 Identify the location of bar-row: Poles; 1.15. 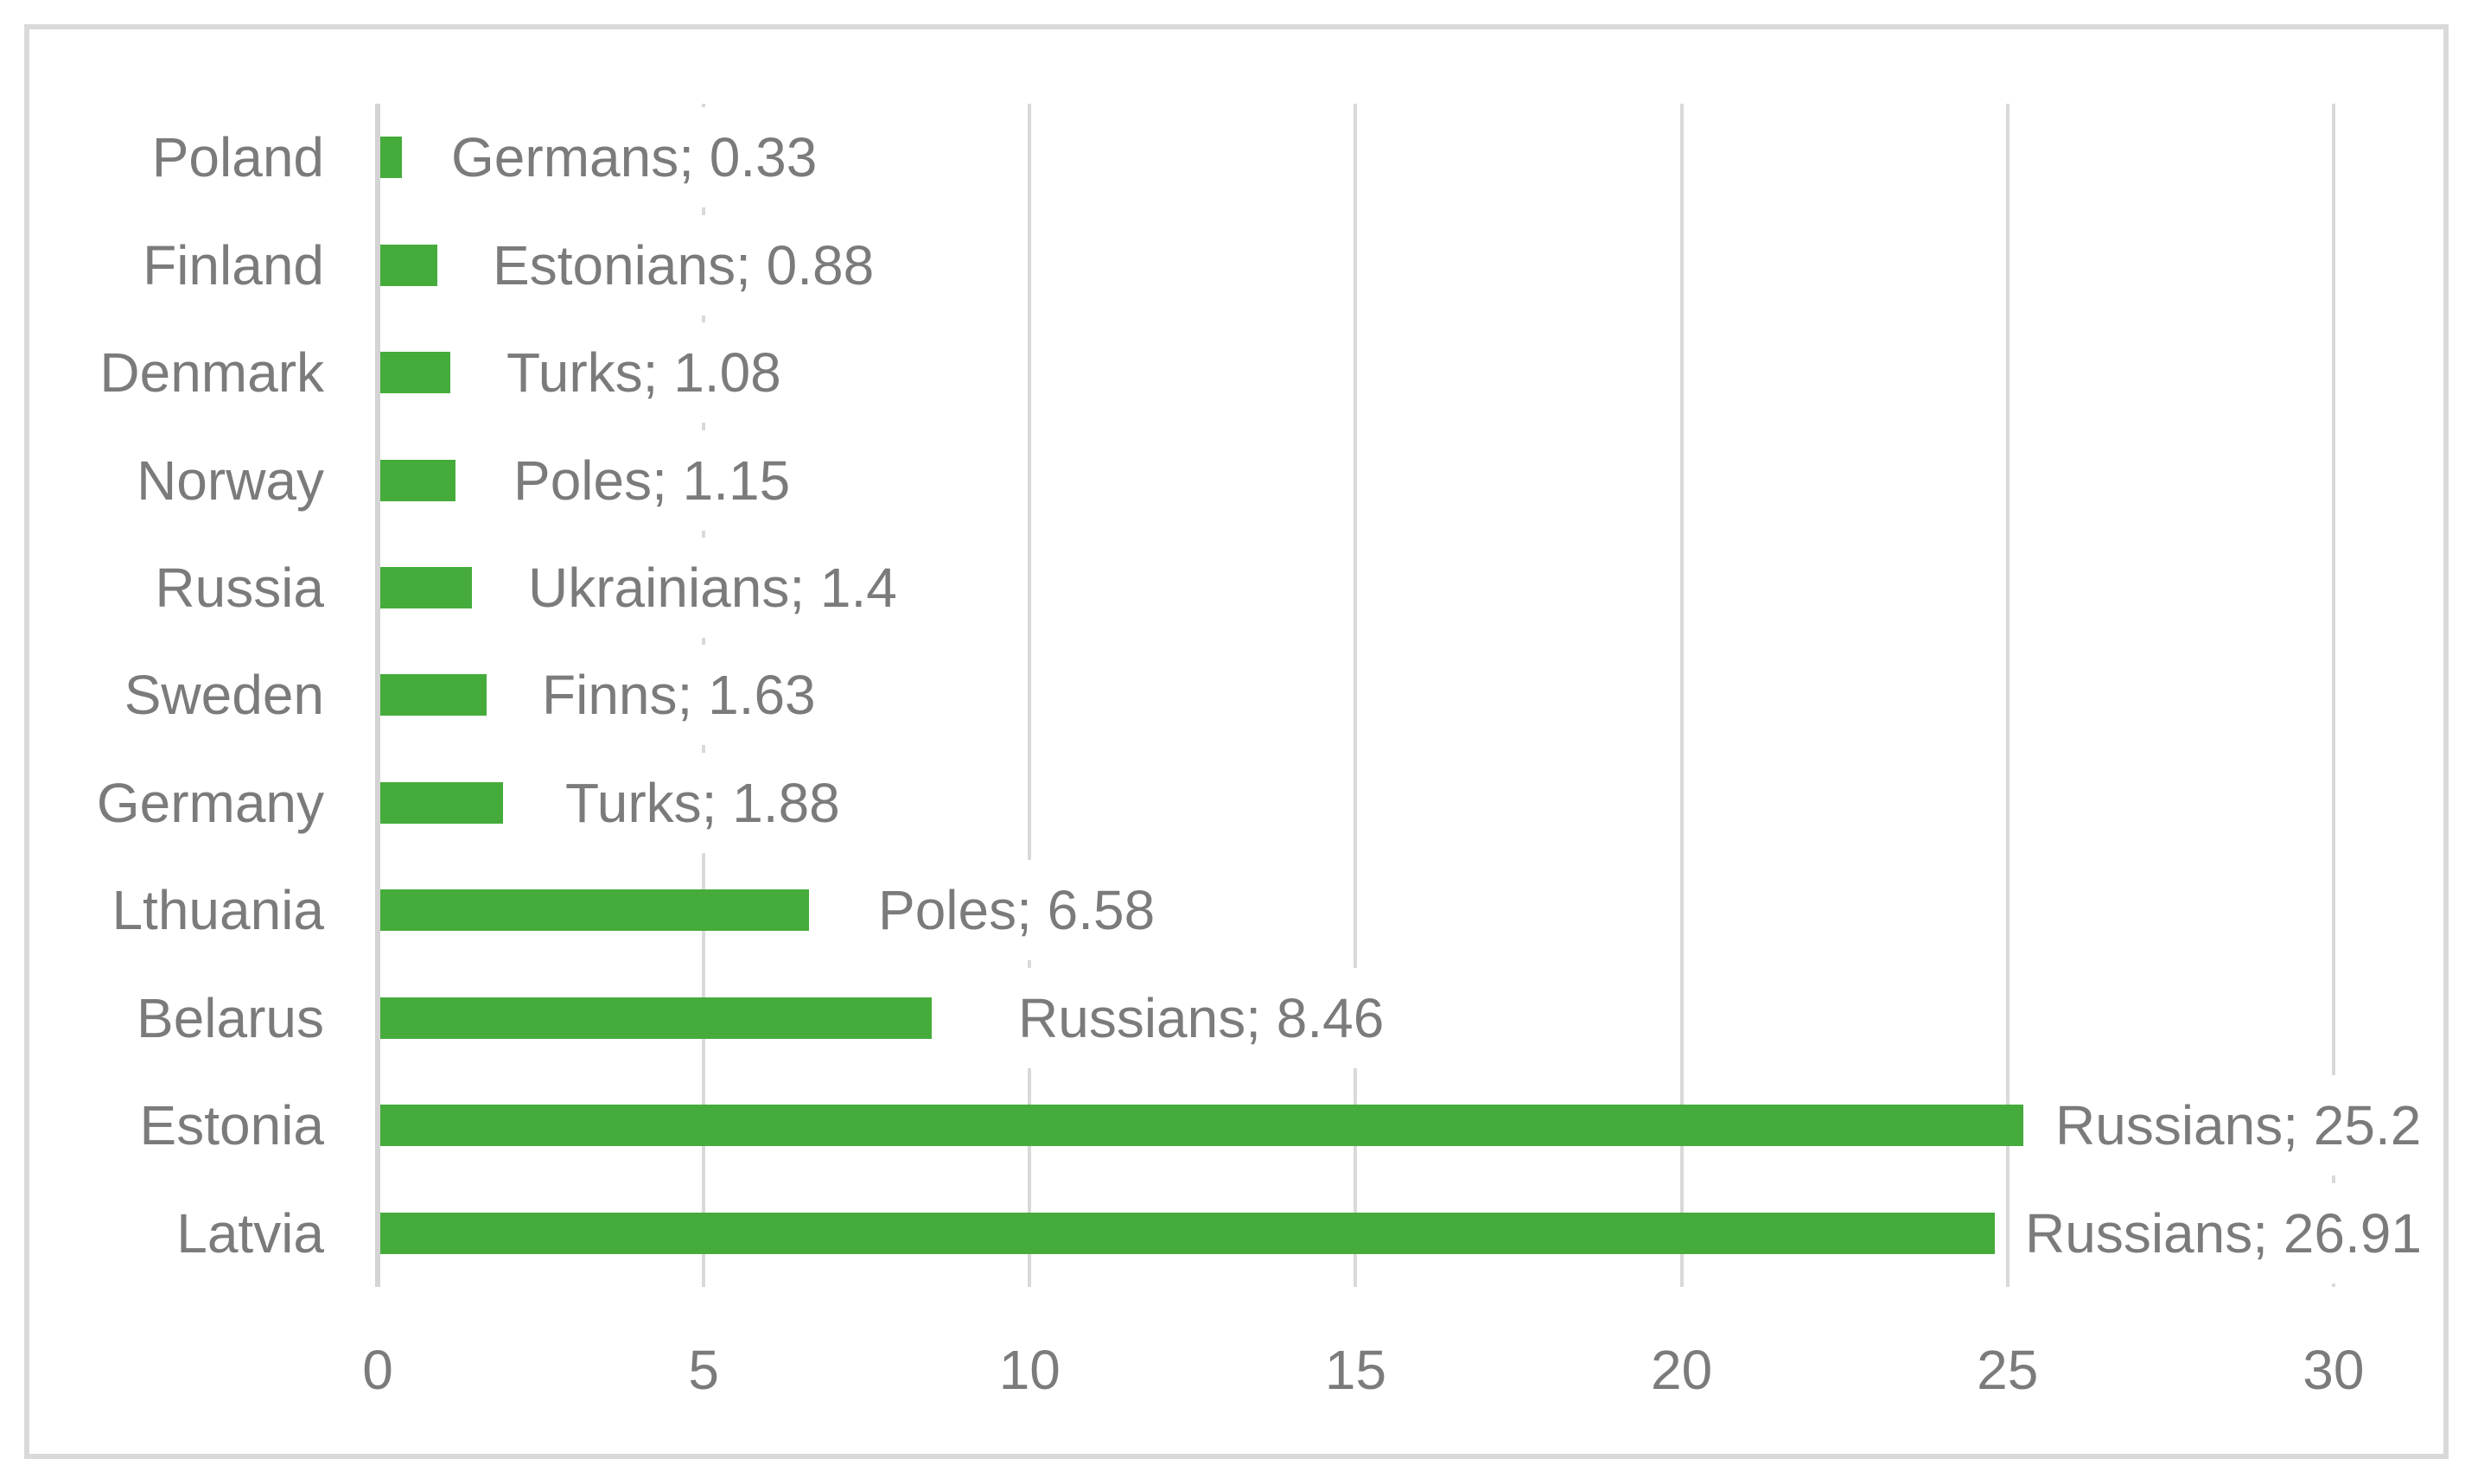
(590, 479).